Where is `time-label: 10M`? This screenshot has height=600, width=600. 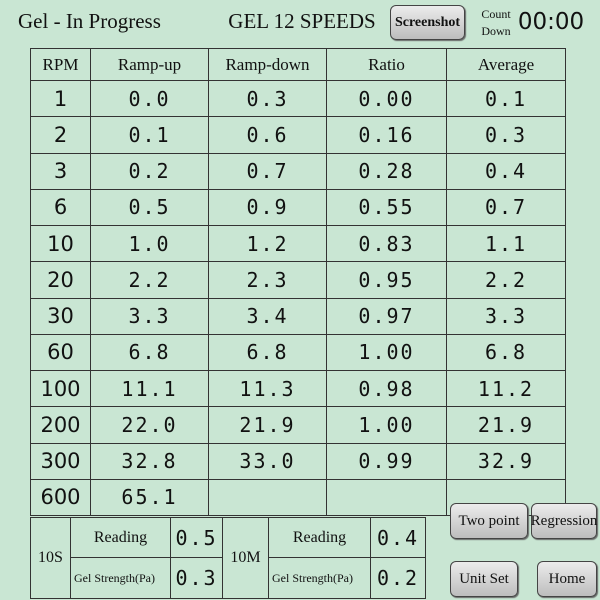 time-label: 10M is located at coordinates (245, 558).